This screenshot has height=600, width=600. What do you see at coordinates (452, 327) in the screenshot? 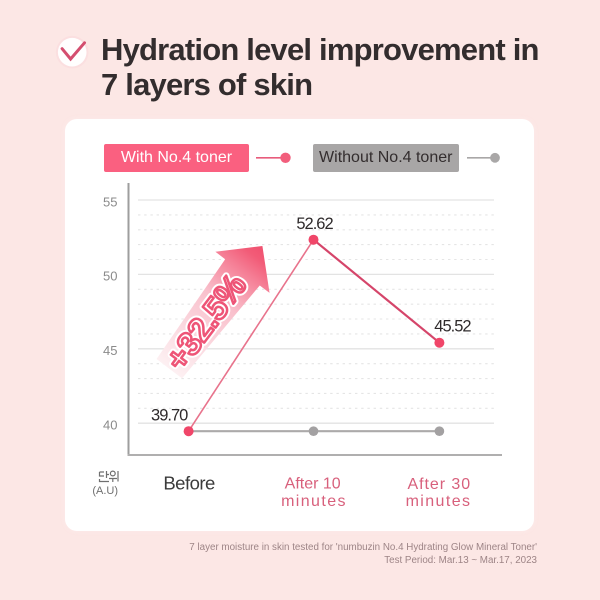
I see `svg-text: 45.52` at bounding box center [452, 327].